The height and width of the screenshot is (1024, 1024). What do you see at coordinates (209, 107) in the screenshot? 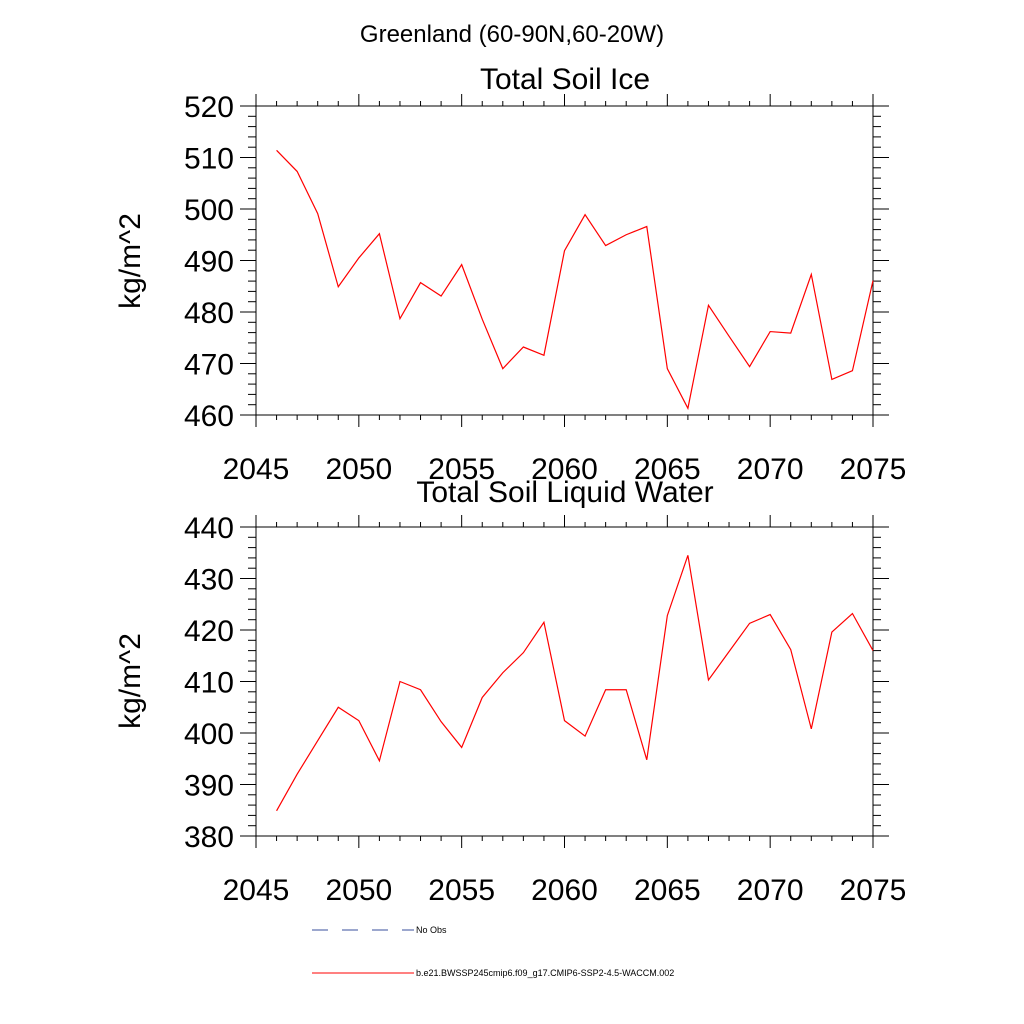
I see `y-tick-label: 520` at bounding box center [209, 107].